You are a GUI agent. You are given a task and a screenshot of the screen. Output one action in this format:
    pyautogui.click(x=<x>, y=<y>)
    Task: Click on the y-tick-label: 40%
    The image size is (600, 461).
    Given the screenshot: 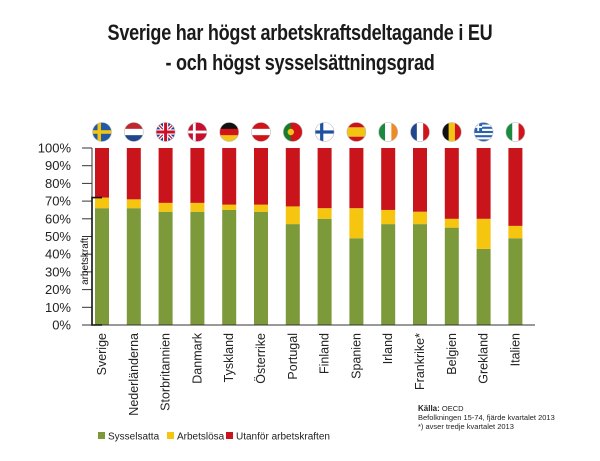 What is the action you would take?
    pyautogui.click(x=58, y=254)
    